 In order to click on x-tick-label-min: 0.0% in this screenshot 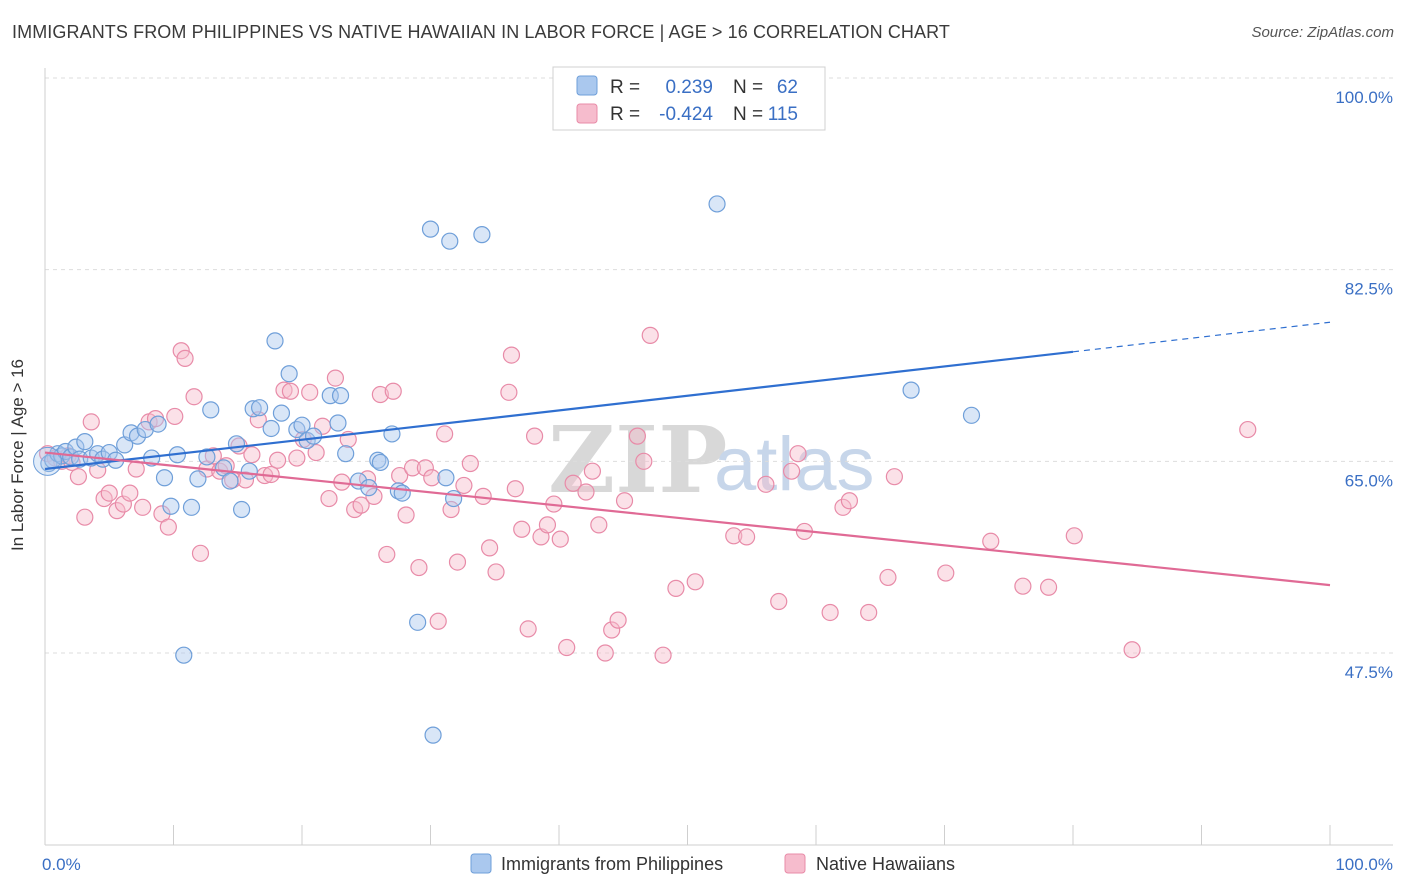, I will do `click(61, 864)`.